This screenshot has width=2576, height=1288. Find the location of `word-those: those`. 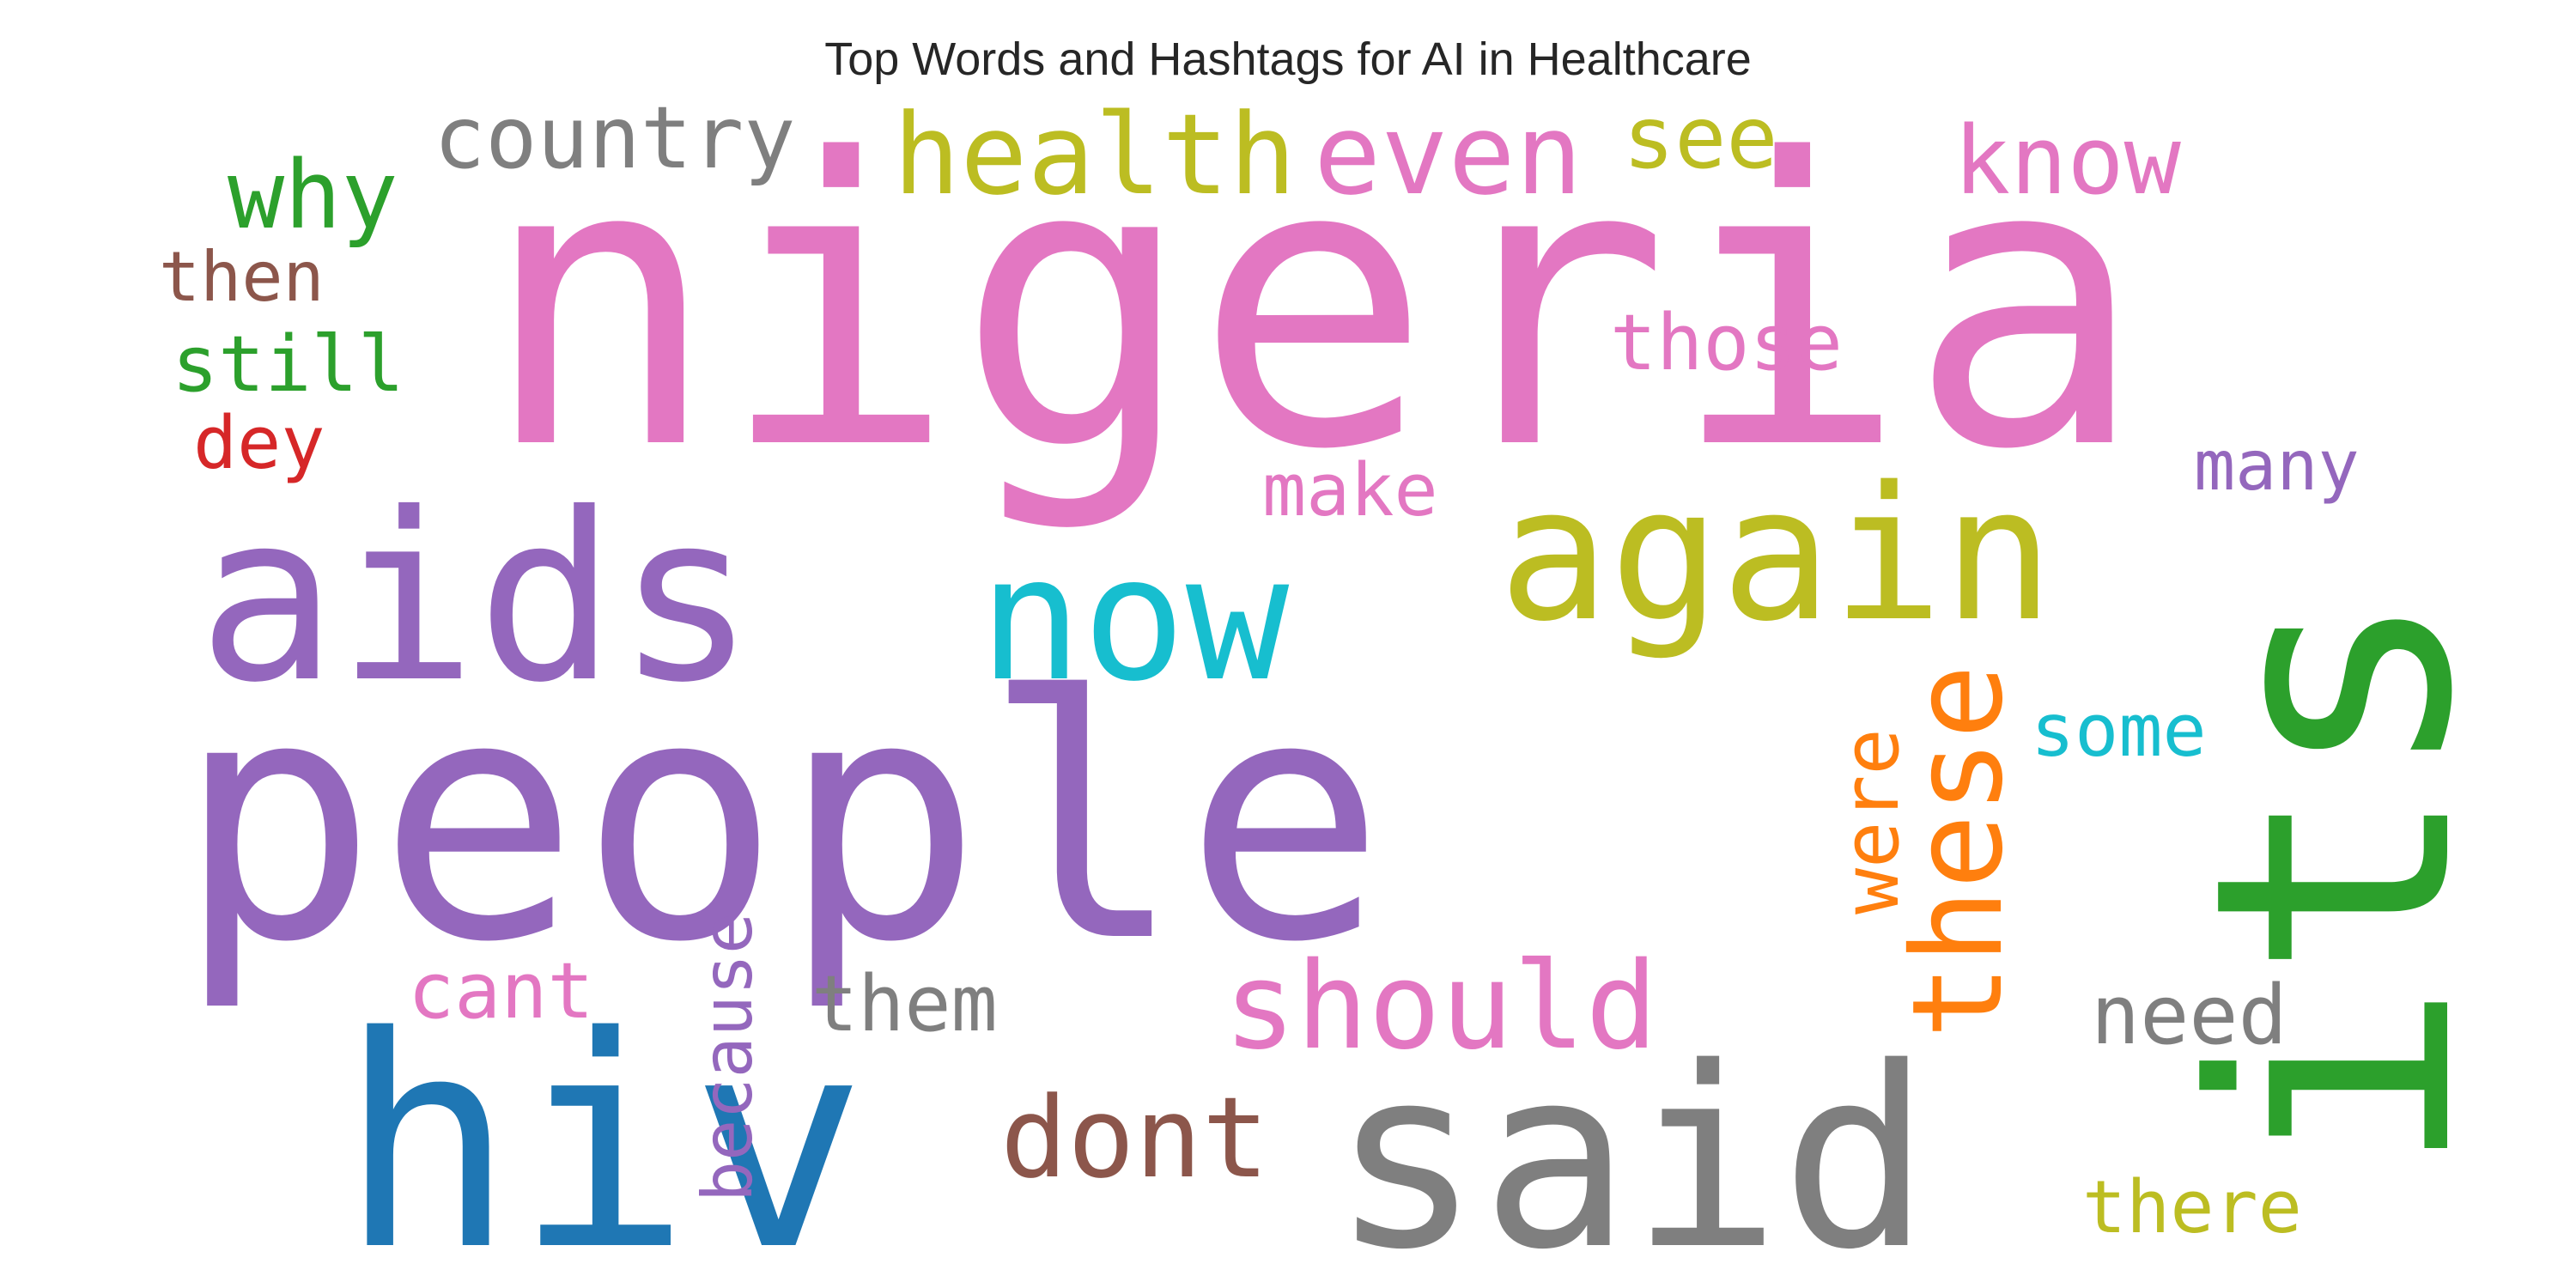

word-those: those is located at coordinates (1726, 343).